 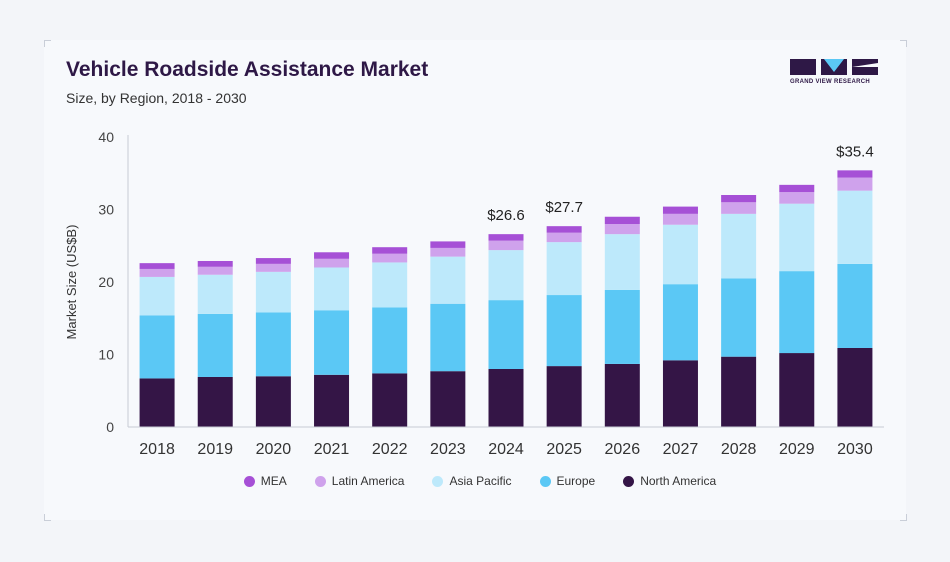 I want to click on legend-label: MEA, so click(x=273, y=481).